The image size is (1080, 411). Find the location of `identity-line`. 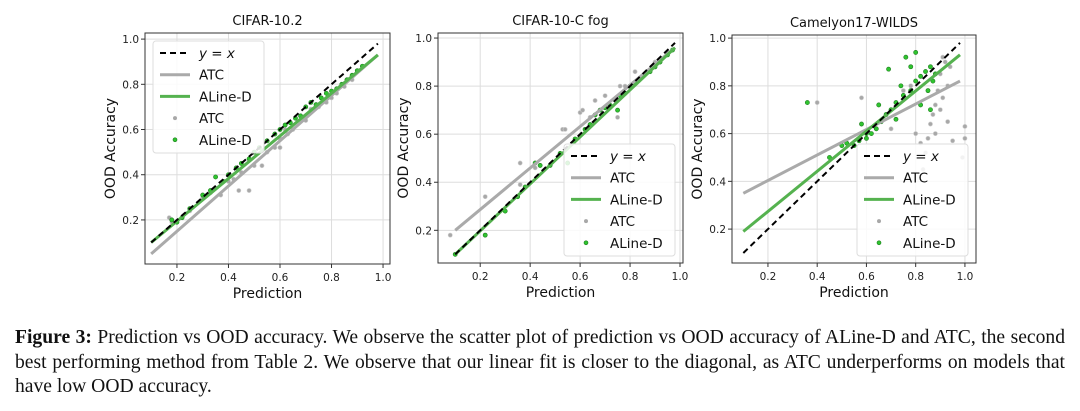

identity-line is located at coordinates (851, 148).